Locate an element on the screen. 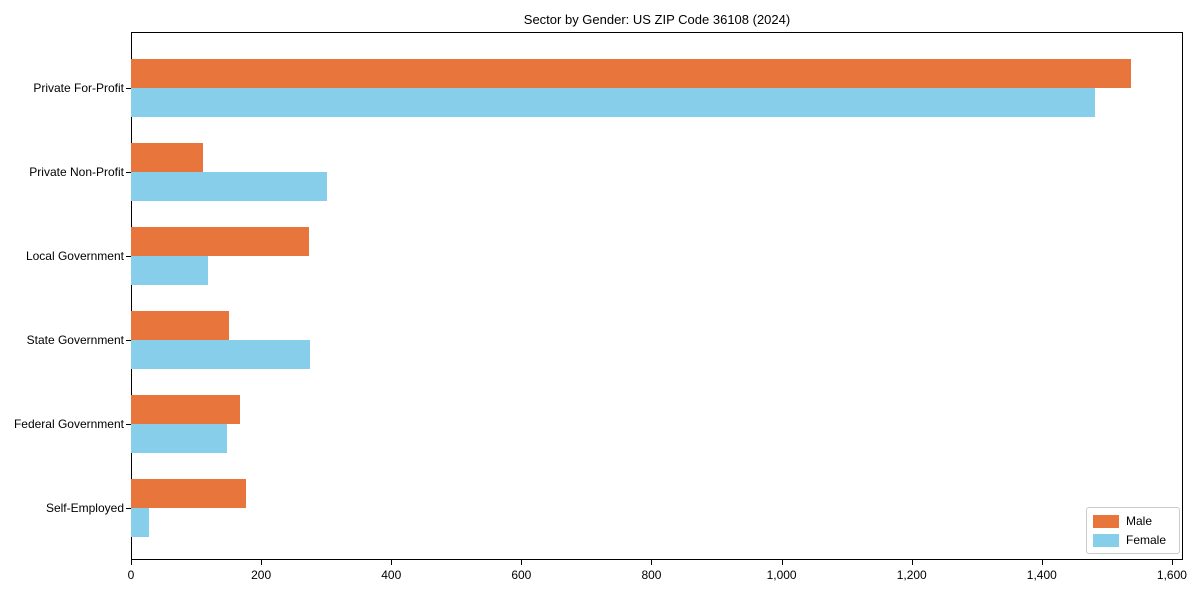 The width and height of the screenshot is (1200, 600). y-tick-label-state-government: State Government is located at coordinates (75, 340).